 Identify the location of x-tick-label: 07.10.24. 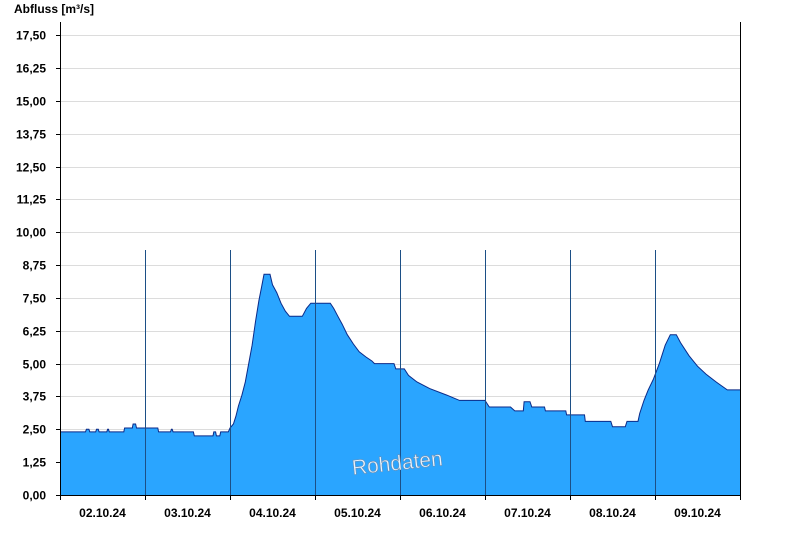
(527, 513).